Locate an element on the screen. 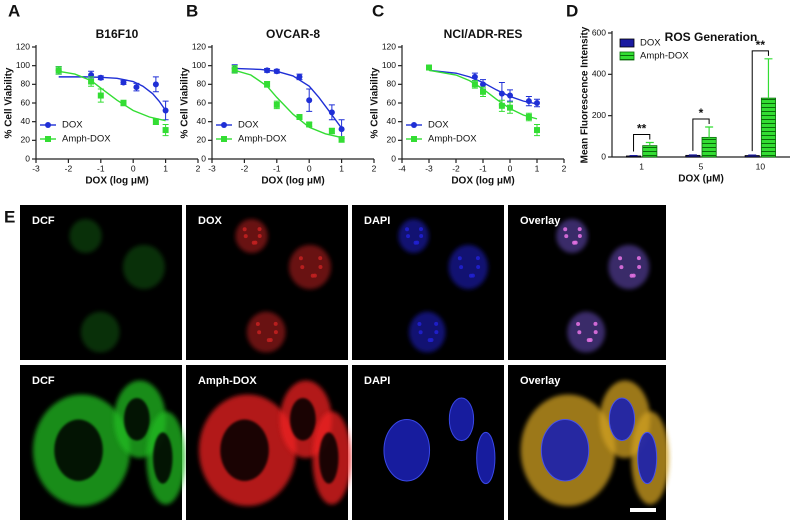 The image size is (800, 523). panel-letter: C is located at coordinates (378, 10).